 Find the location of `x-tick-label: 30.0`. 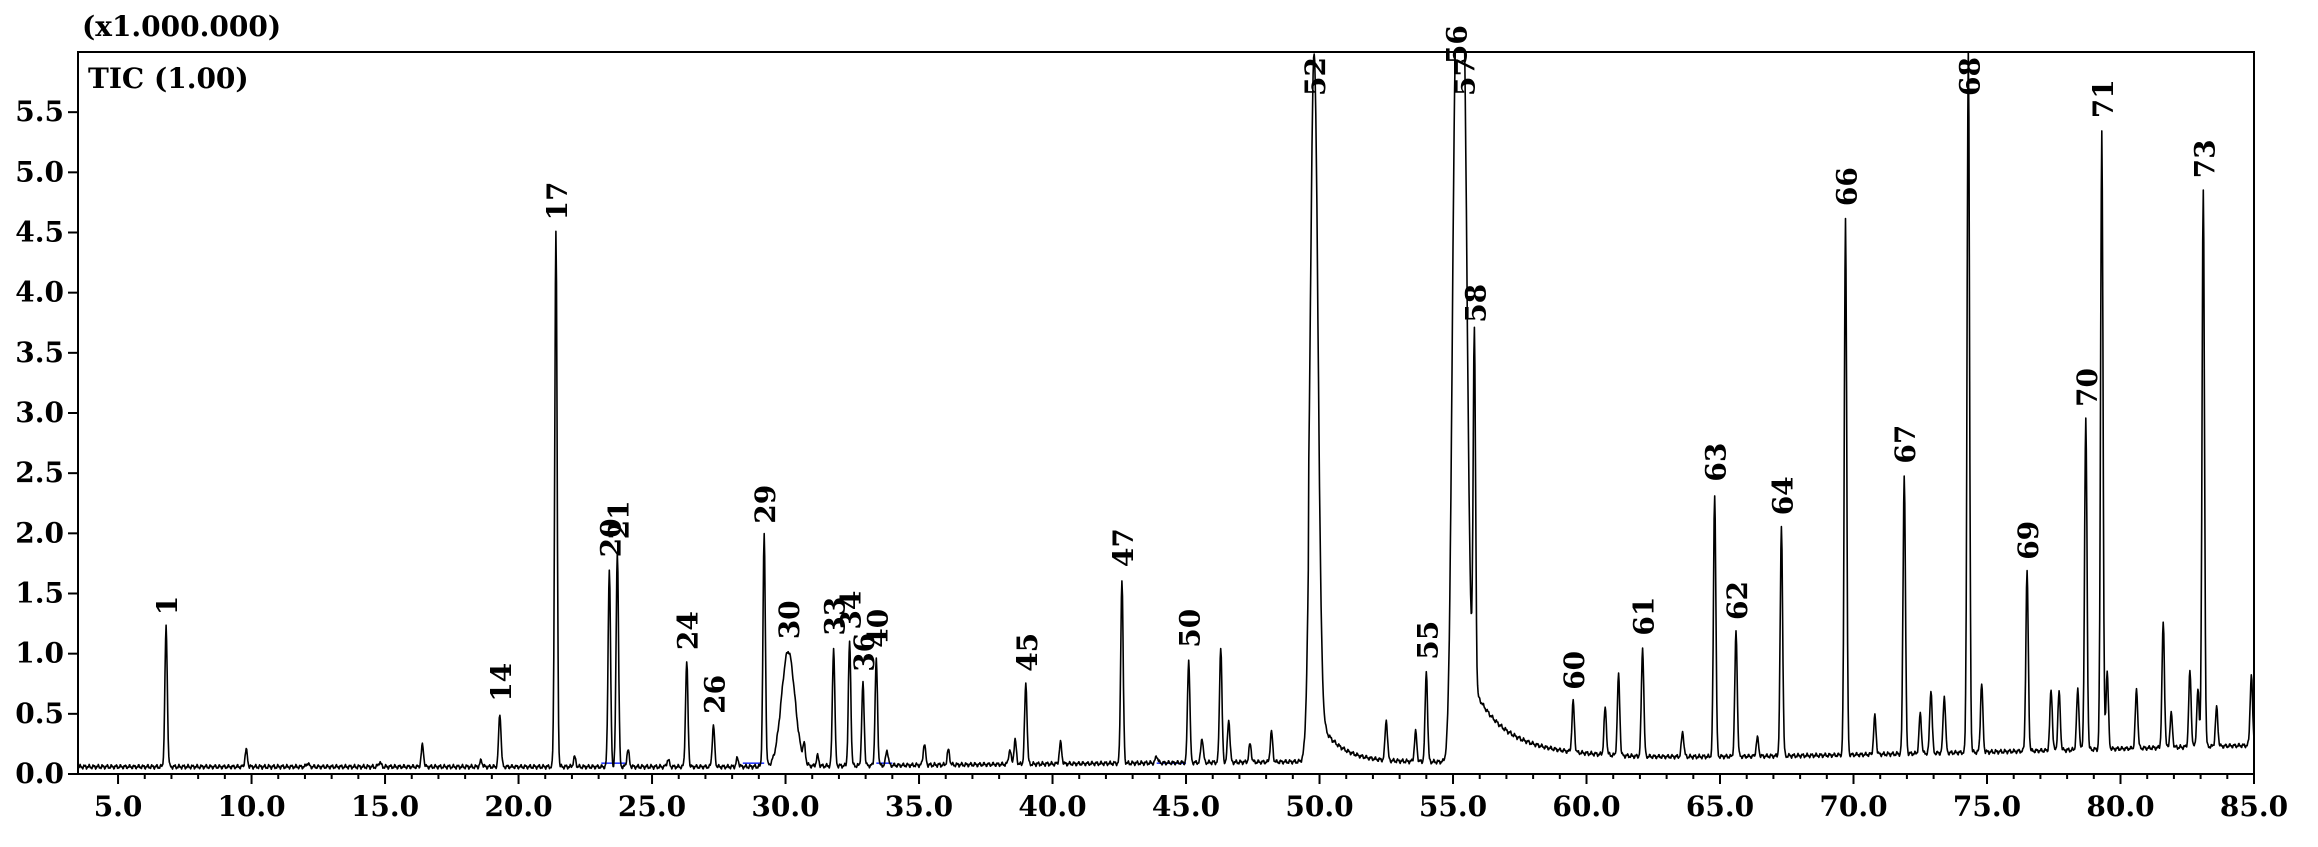

x-tick-label: 30.0 is located at coordinates (785, 806).